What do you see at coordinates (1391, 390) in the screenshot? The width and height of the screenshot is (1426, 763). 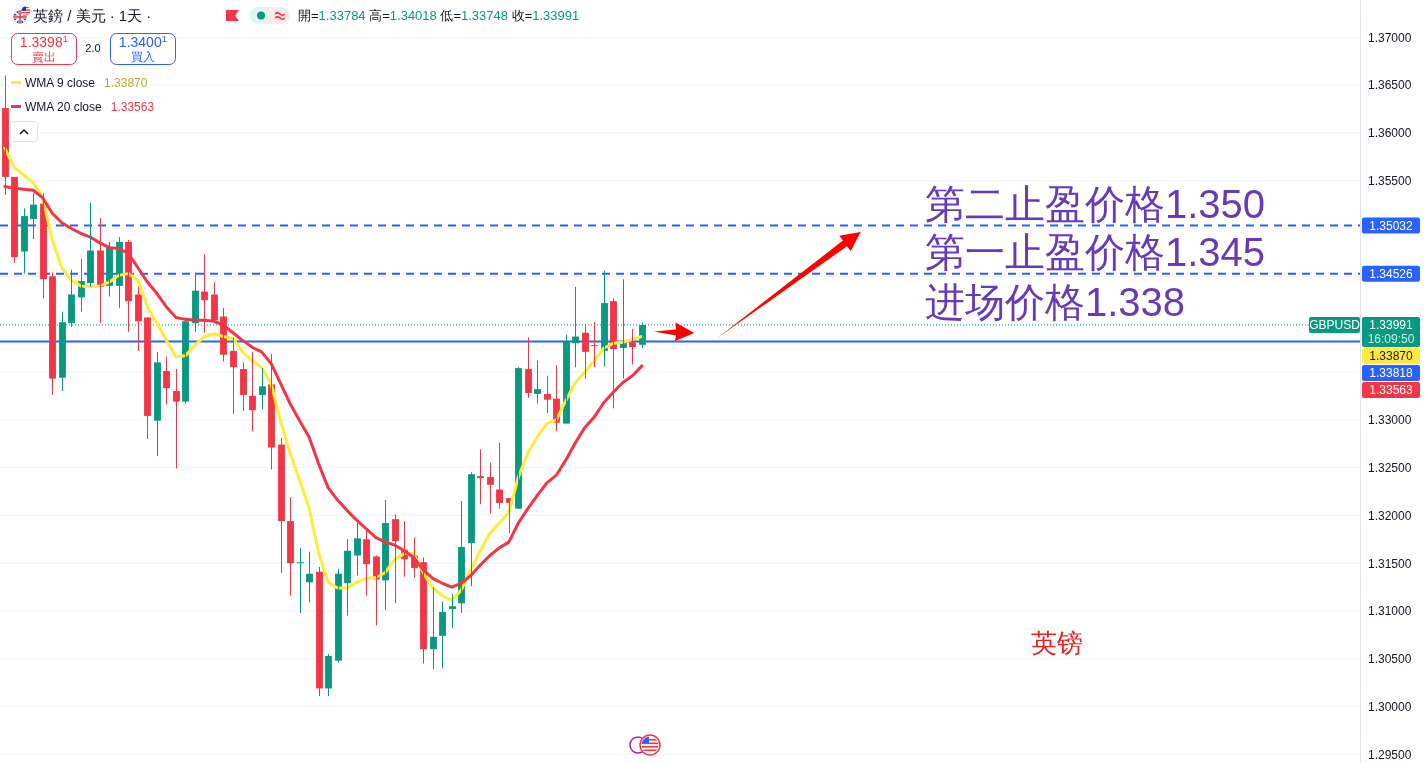 I see `text: 1.33563` at bounding box center [1391, 390].